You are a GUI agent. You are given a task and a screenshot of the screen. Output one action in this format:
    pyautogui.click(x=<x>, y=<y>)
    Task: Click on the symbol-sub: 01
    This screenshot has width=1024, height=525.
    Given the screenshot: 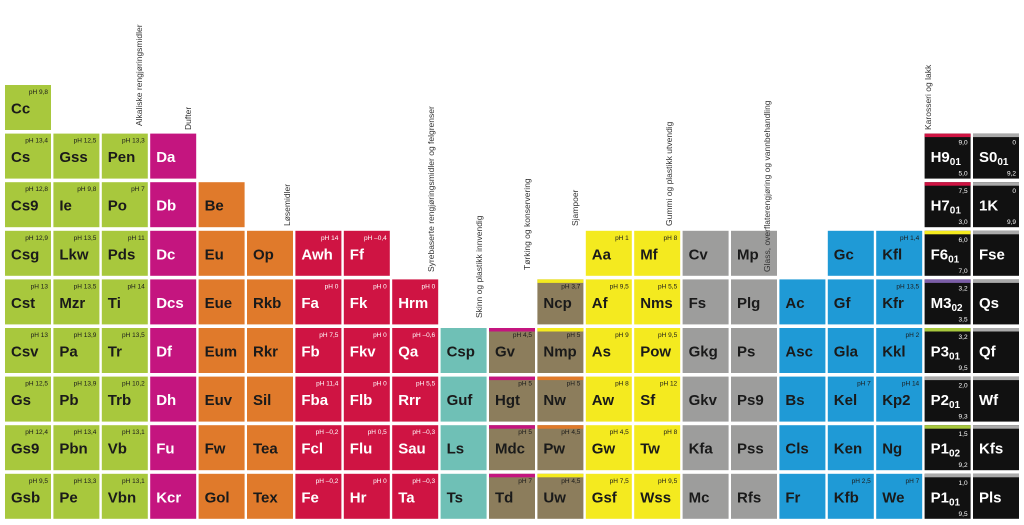 What is the action you would take?
    pyautogui.click(x=956, y=162)
    